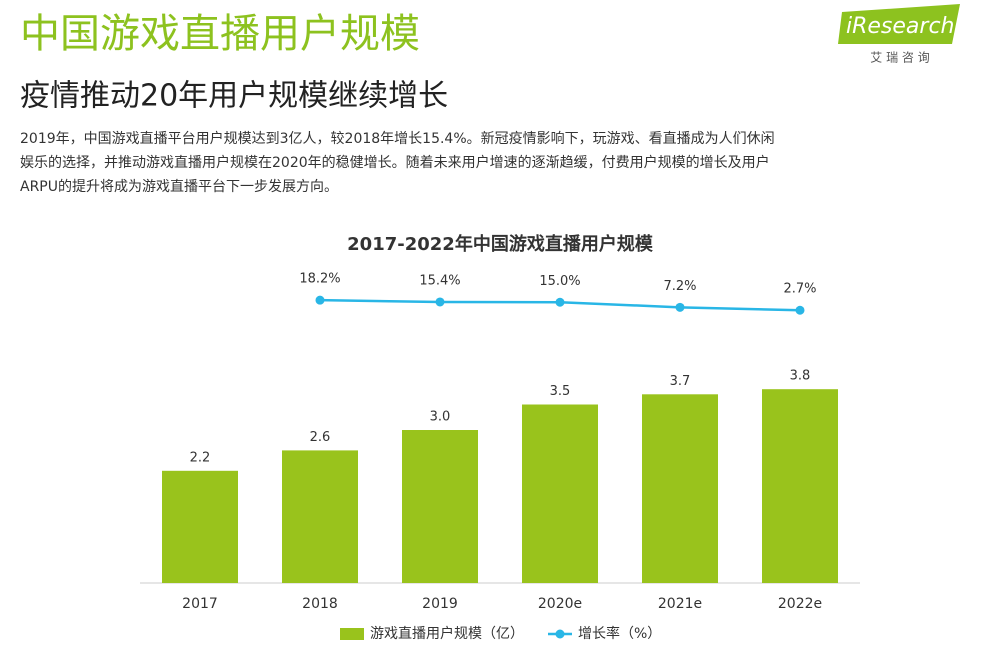 Image resolution: width=1000 pixels, height=648 pixels. I want to click on data-label: 3.7, so click(680, 381).